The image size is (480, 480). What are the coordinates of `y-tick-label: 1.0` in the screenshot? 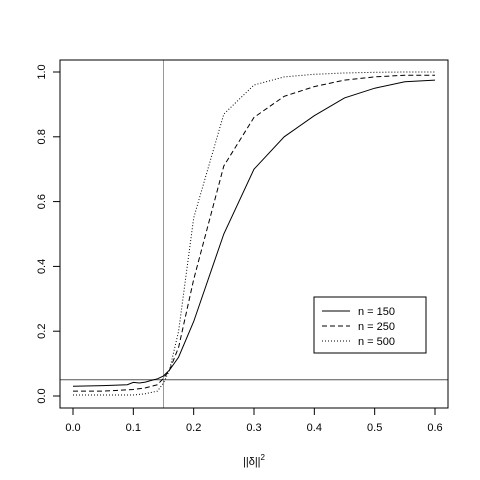 It's located at (42, 71).